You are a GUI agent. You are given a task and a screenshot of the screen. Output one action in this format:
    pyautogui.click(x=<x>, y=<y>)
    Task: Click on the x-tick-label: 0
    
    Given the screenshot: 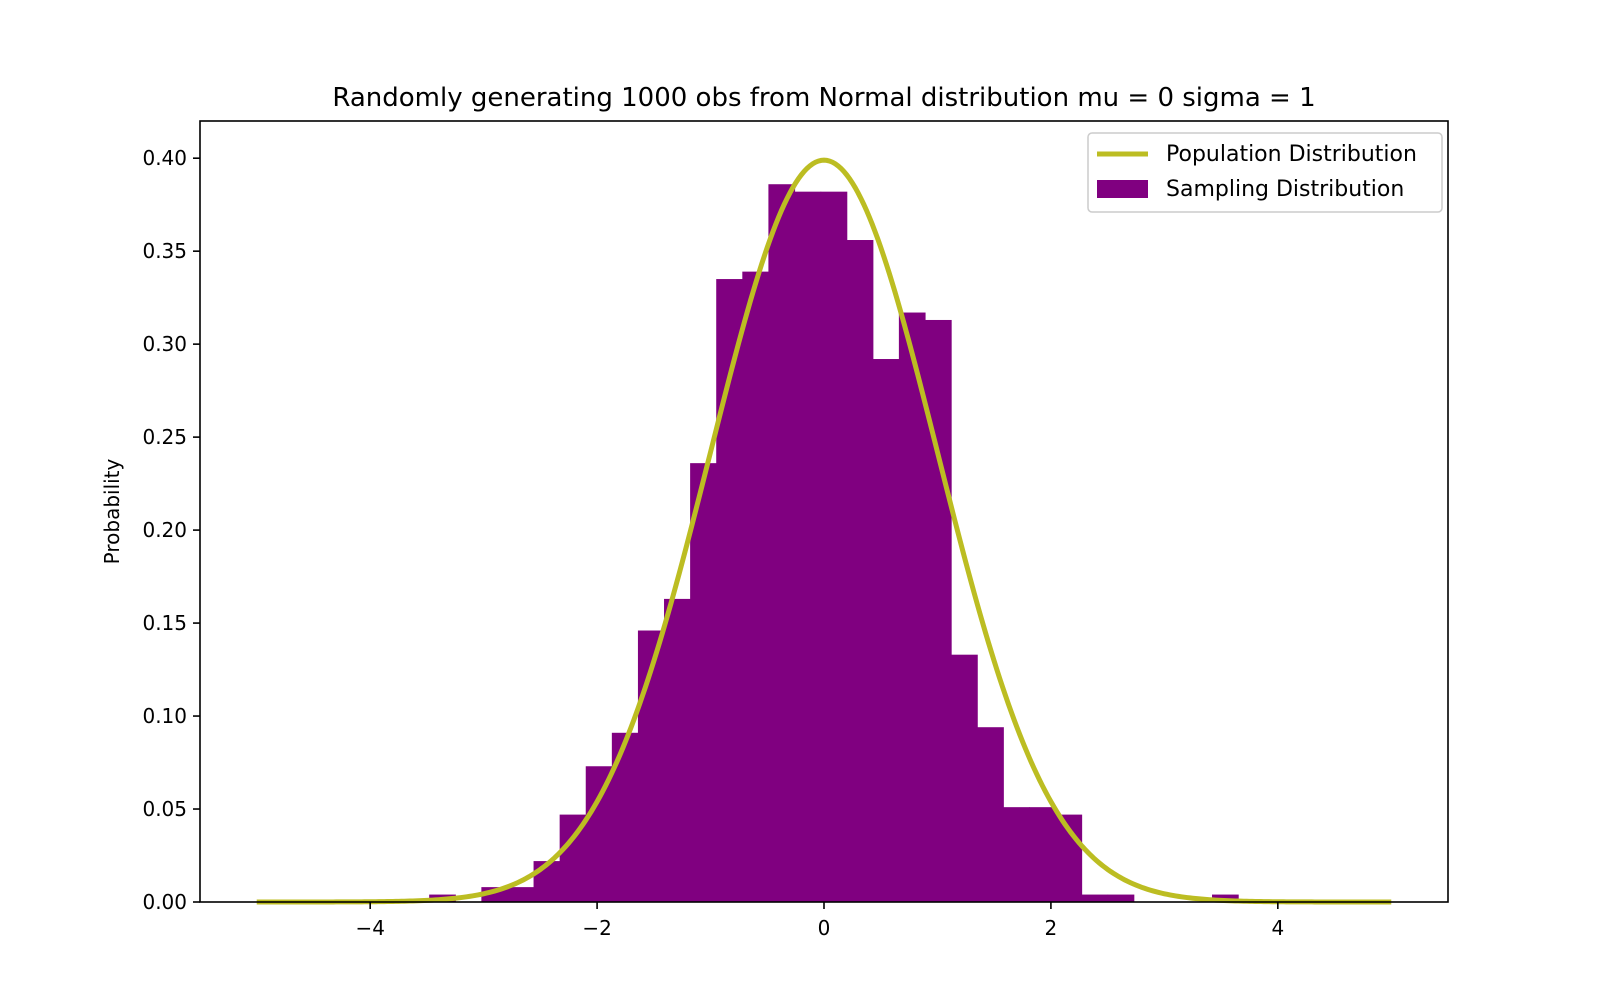 What is the action you would take?
    pyautogui.click(x=824, y=928)
    